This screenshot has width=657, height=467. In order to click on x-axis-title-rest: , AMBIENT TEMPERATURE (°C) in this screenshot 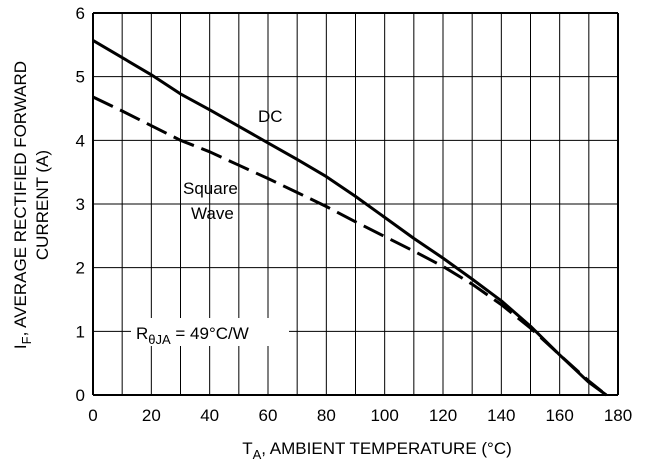, I will do `click(386, 448)`.